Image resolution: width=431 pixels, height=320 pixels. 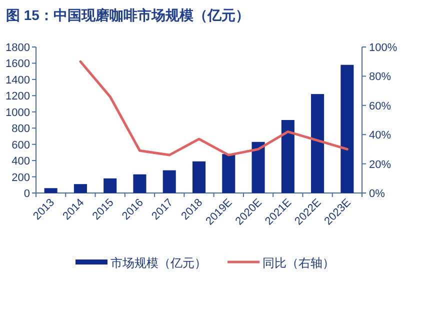 What do you see at coordinates (298, 263) in the screenshot?
I see `legend-label: 同比（右轴）` at bounding box center [298, 263].